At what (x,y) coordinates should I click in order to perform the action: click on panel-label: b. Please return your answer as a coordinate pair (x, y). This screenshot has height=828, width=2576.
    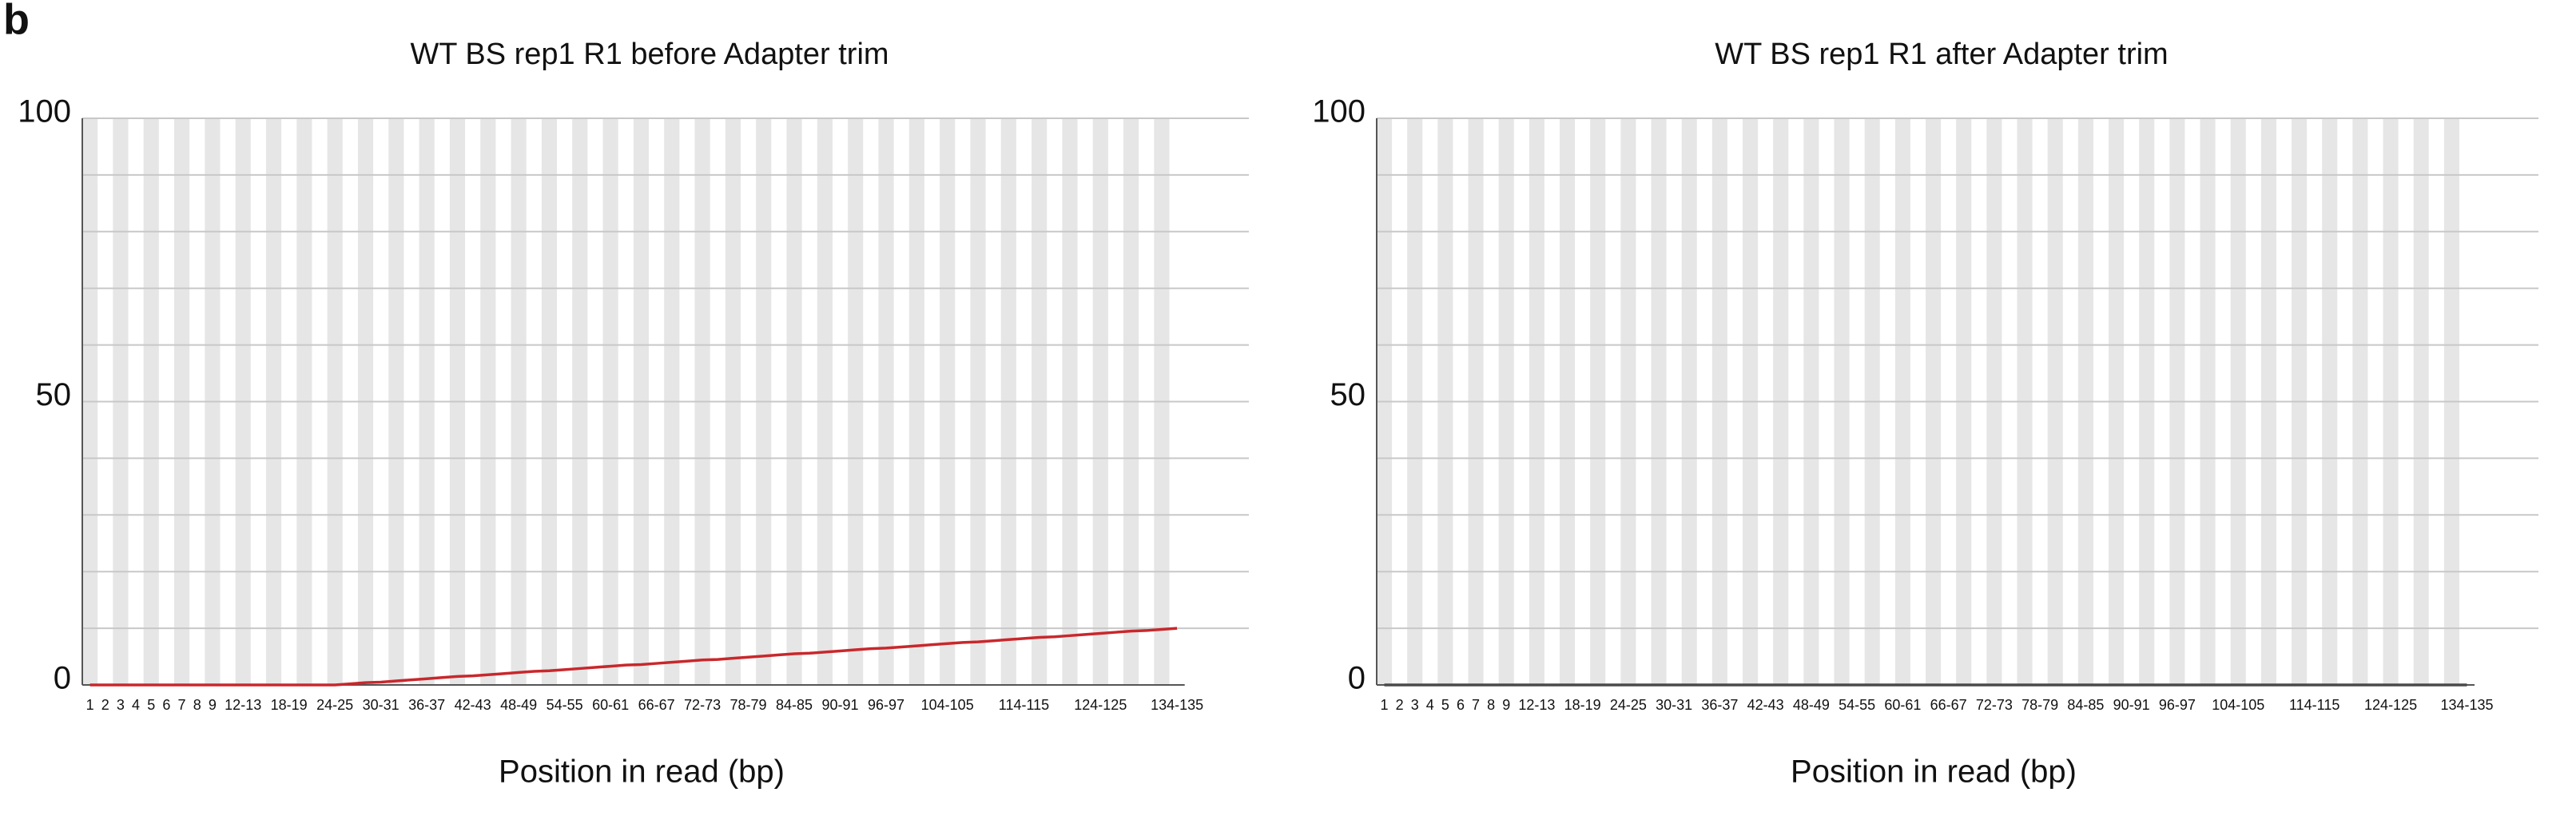
    Looking at the image, I should click on (16, 21).